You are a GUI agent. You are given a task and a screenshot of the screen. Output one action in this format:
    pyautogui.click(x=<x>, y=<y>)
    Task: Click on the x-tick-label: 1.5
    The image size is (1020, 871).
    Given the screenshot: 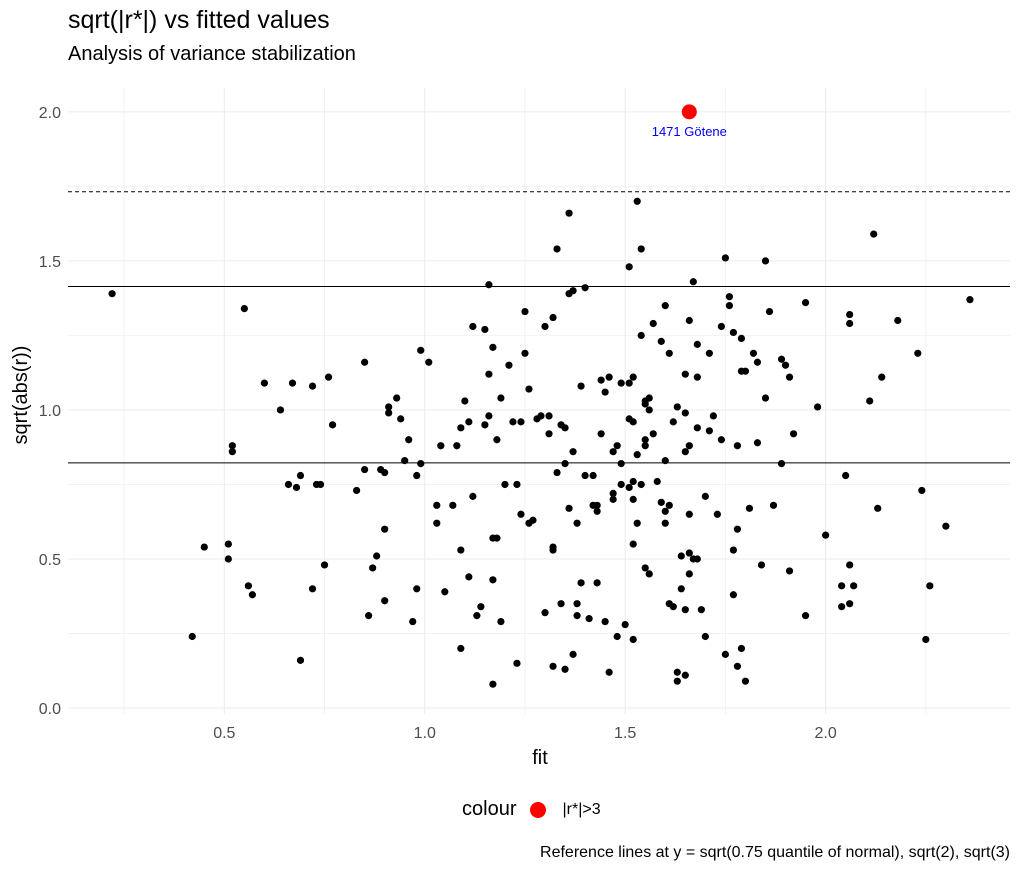 What is the action you would take?
    pyautogui.click(x=625, y=733)
    